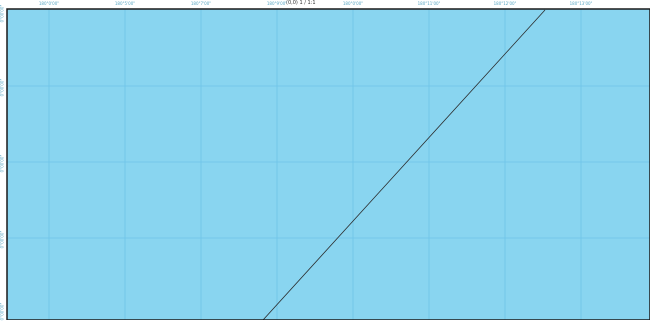 The width and height of the screenshot is (650, 327). I want to click on longitude-label: 180°12'00", so click(505, 3).